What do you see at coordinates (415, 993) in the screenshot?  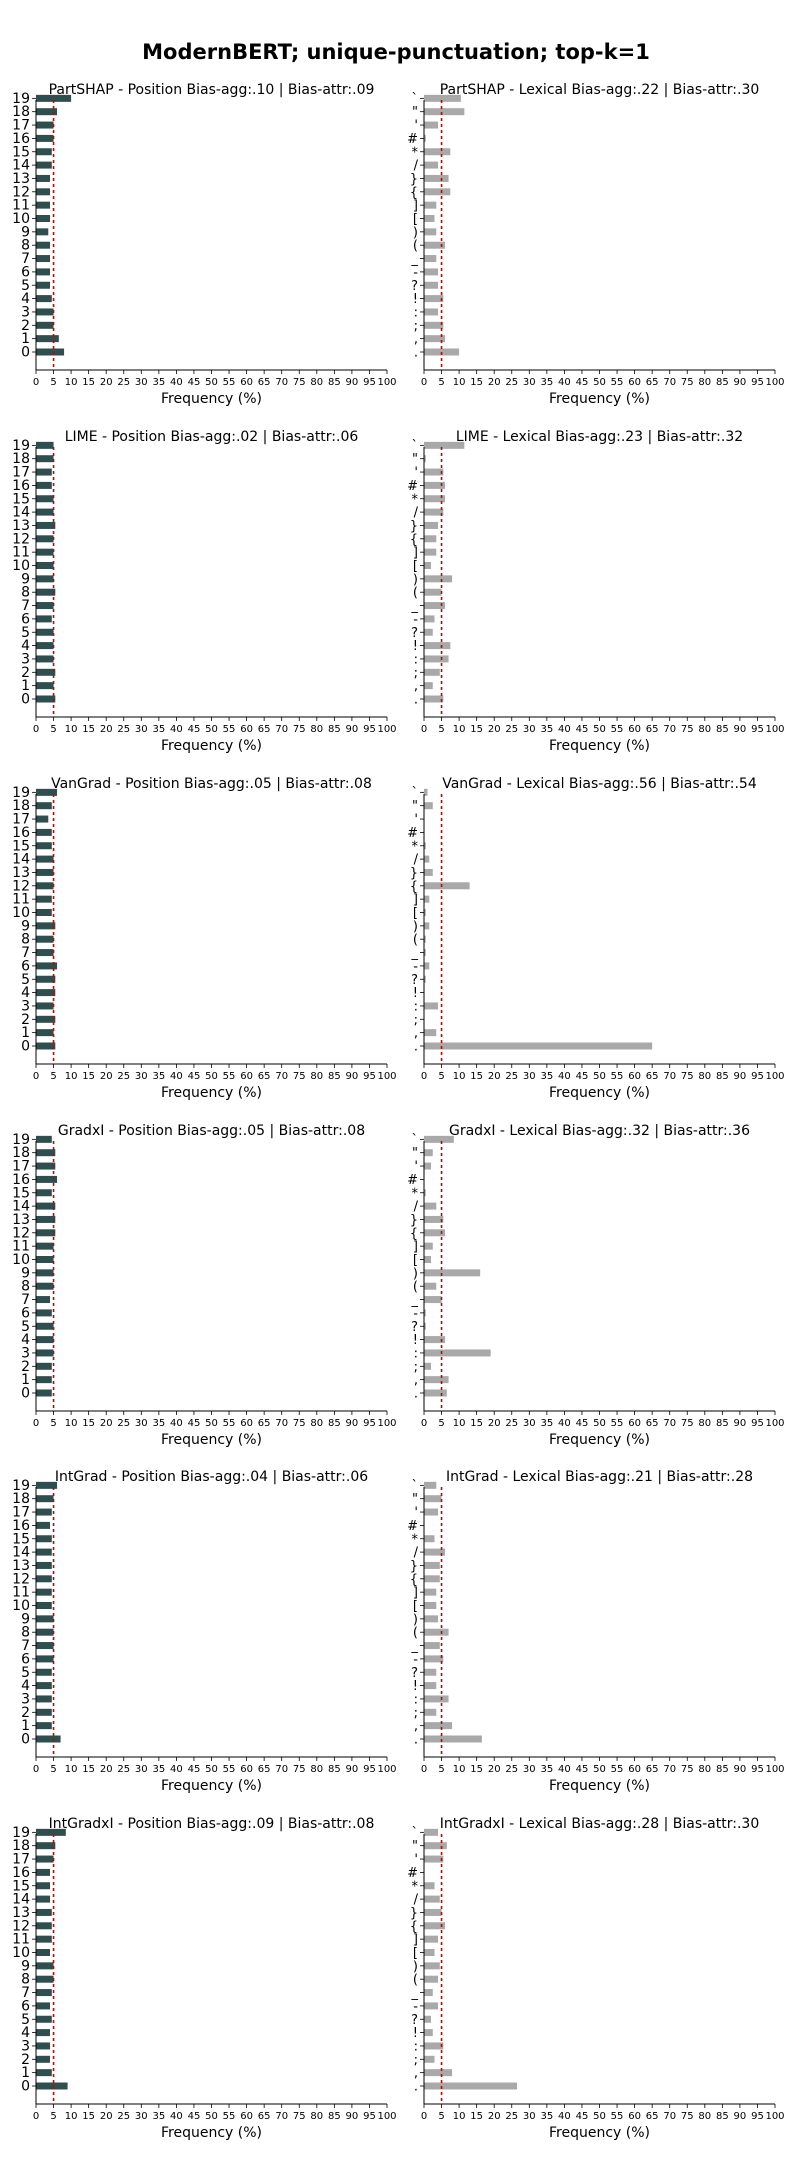 I see `y-tick-label: !` at bounding box center [415, 993].